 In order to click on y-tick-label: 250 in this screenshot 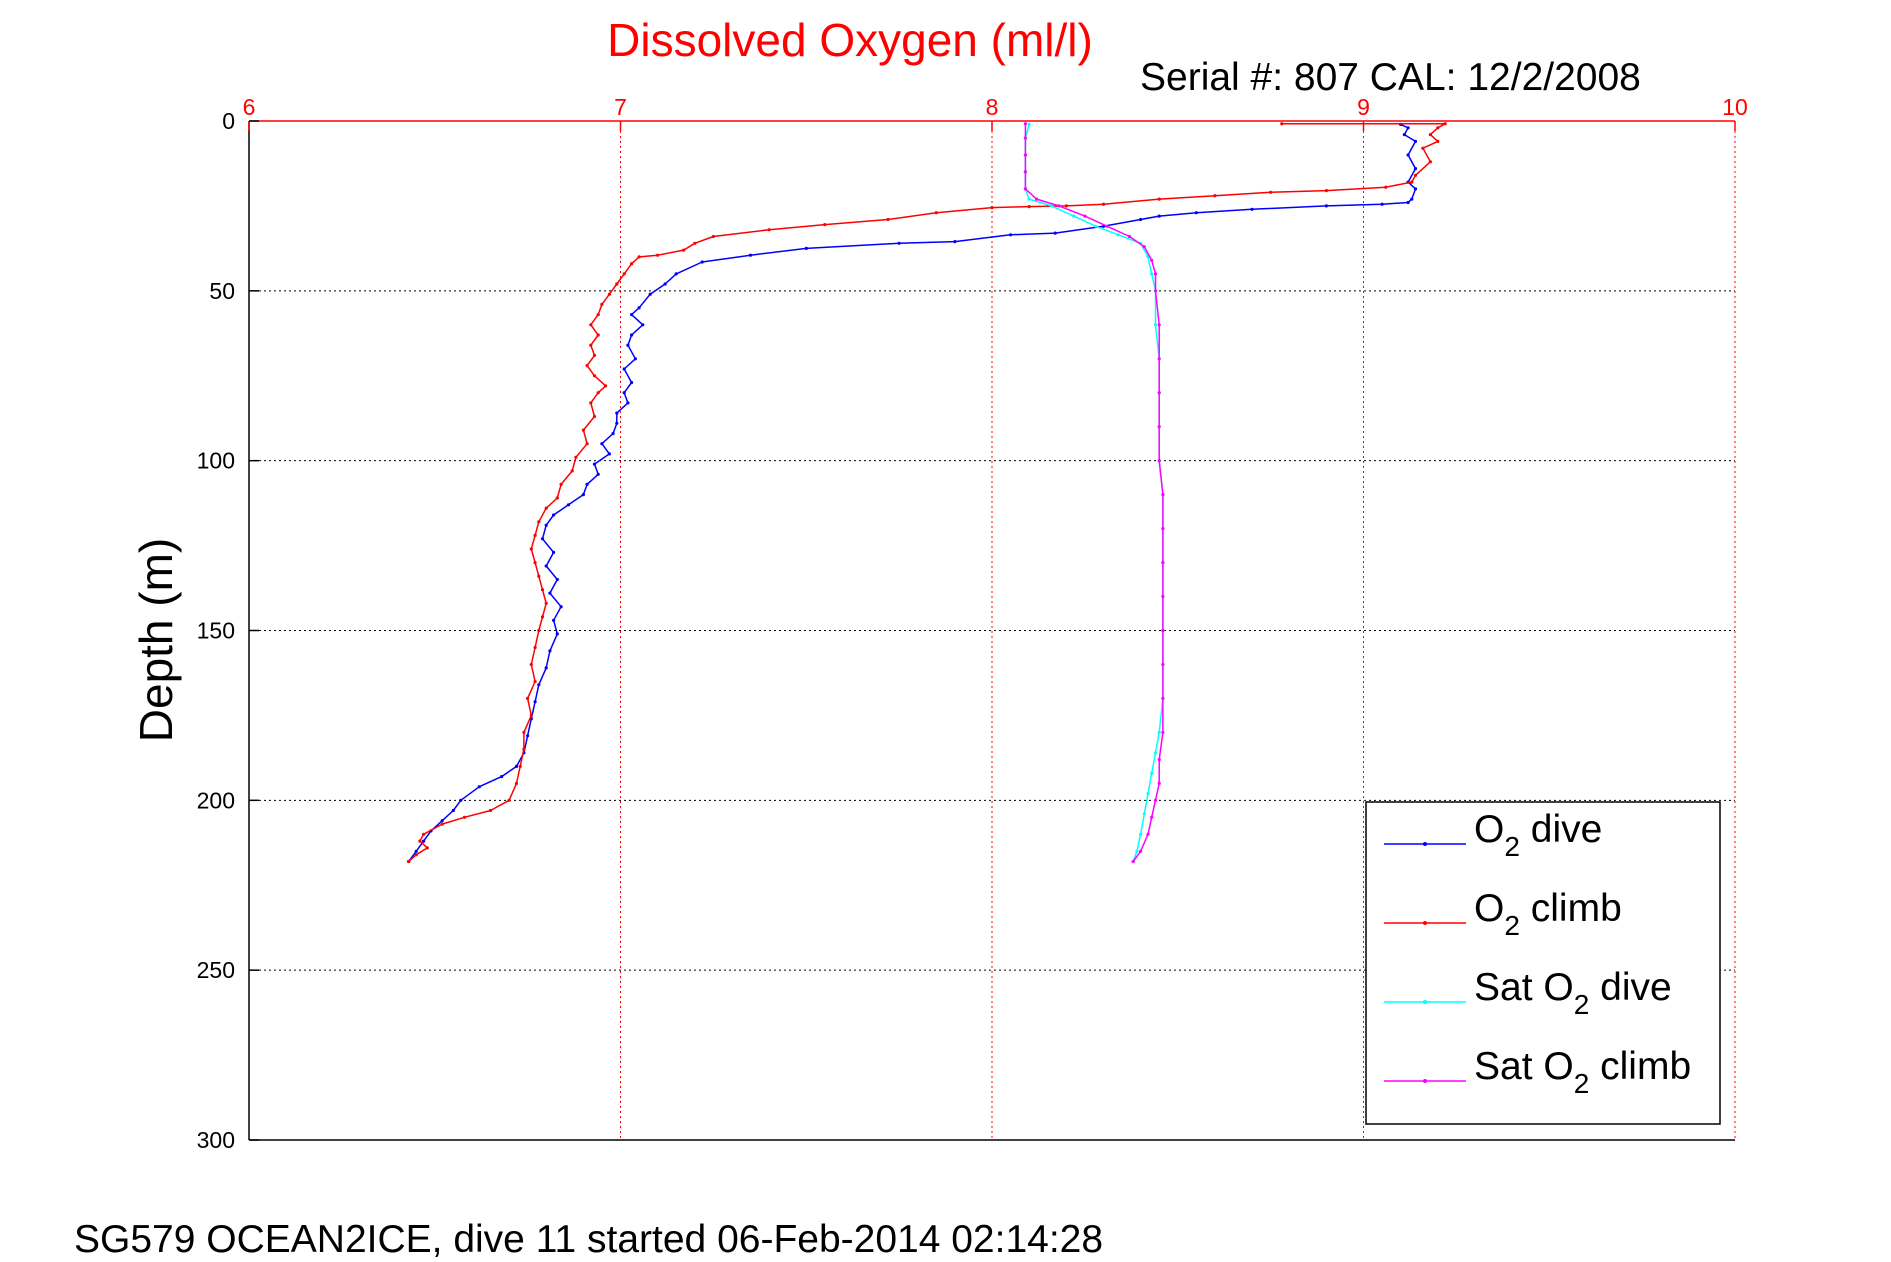, I will do `click(216, 970)`.